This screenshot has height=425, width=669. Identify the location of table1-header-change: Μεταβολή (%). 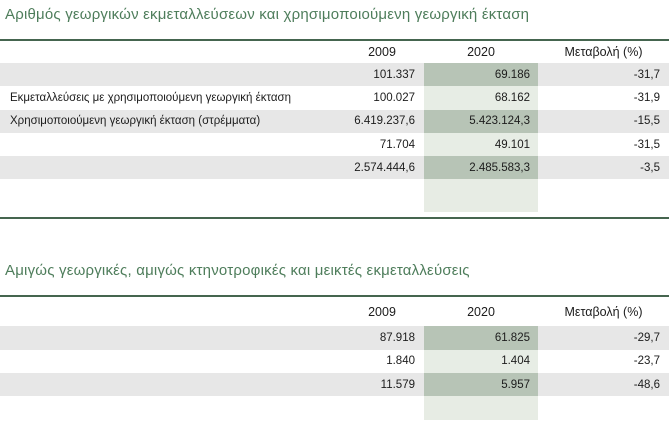
(603, 52).